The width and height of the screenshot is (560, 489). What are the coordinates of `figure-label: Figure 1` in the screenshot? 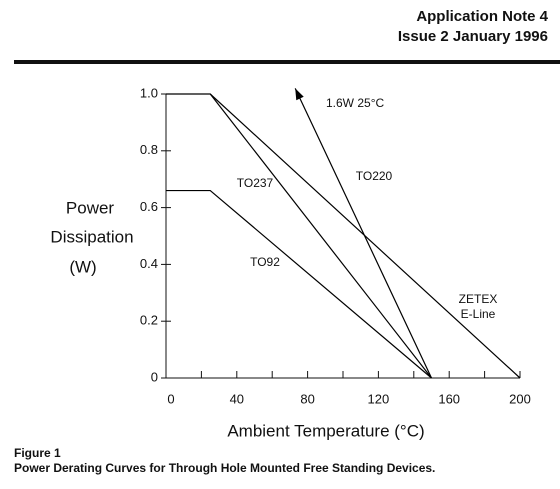 It's located at (37, 453).